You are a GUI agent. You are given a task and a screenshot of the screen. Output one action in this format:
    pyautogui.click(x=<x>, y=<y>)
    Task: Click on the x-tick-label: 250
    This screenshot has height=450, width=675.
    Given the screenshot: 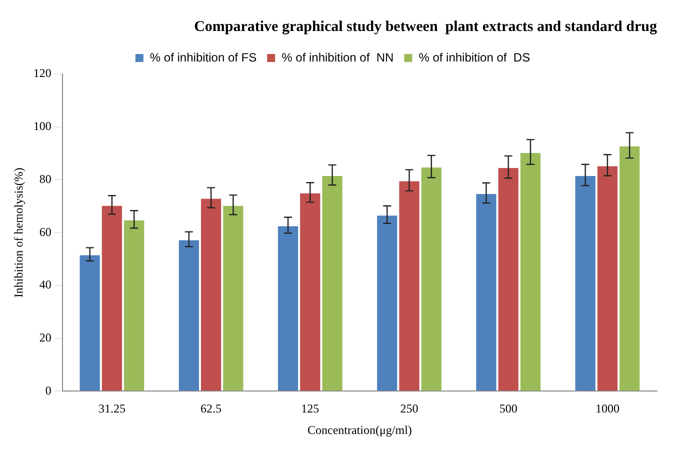 What is the action you would take?
    pyautogui.click(x=409, y=409)
    